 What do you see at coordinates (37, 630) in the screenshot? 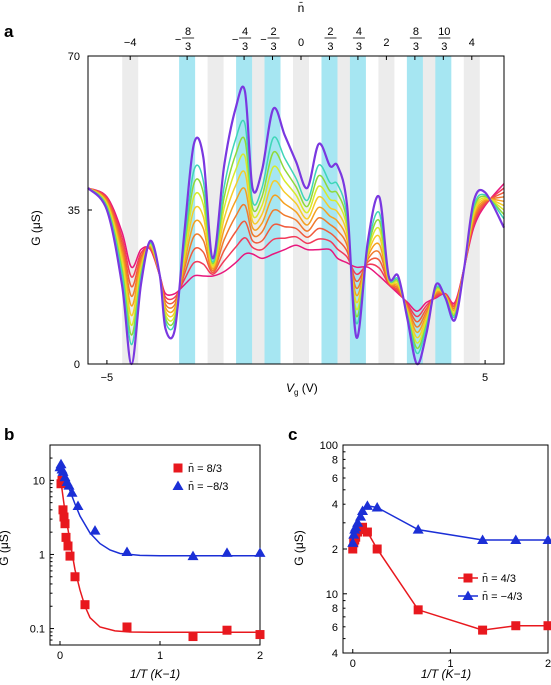
I see `y-tick-label: 0.1` at bounding box center [37, 630].